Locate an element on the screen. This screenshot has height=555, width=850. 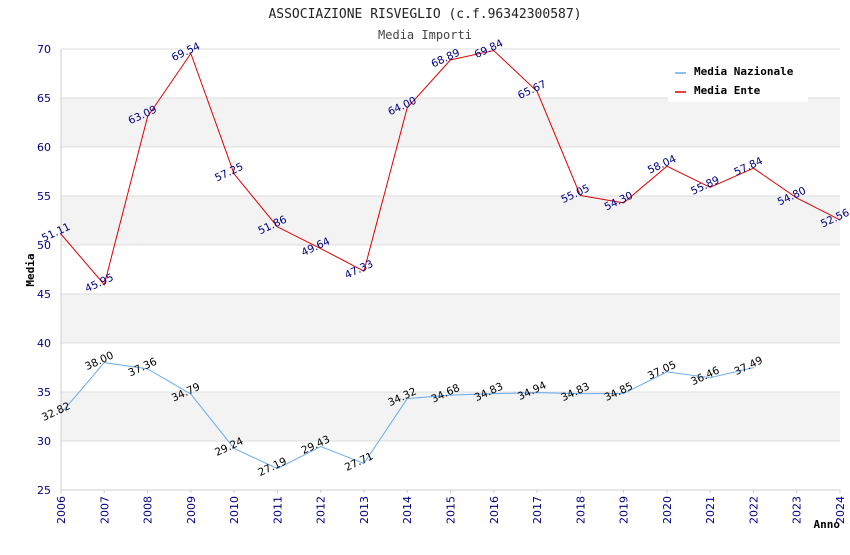
y-tick-label: 50 is located at coordinates (44, 245).